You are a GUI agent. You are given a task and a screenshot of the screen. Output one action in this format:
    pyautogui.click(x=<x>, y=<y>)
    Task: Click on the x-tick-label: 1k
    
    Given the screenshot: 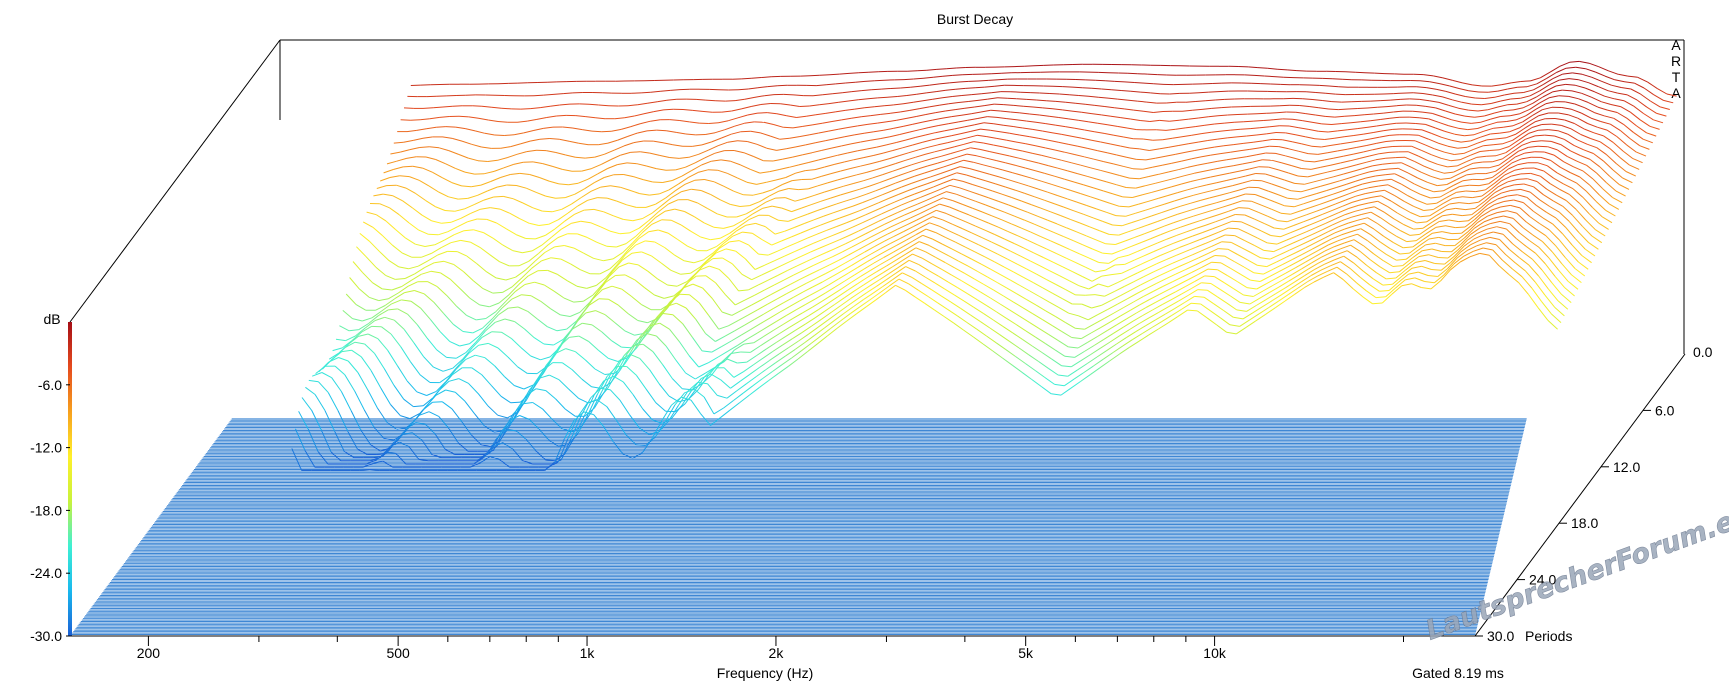 What is the action you would take?
    pyautogui.click(x=588, y=653)
    